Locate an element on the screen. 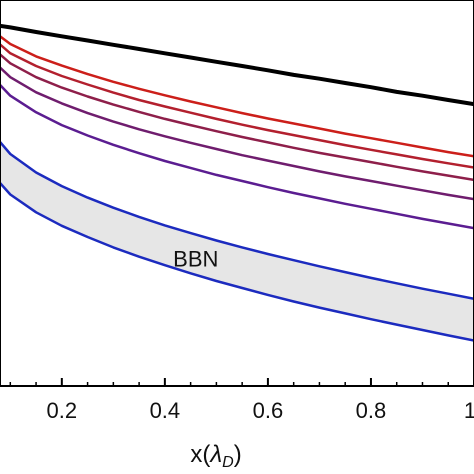  x-tick-label: 0.6 is located at coordinates (268, 410).